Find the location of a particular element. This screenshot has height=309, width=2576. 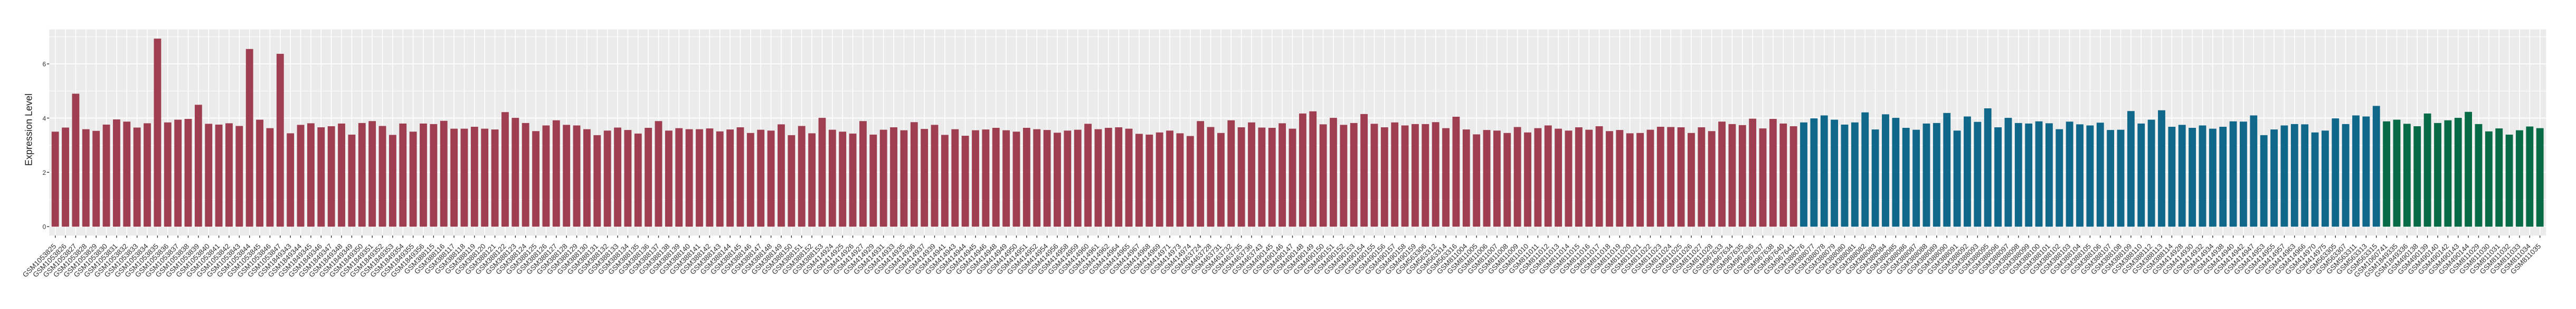

svg-text: 6 is located at coordinates (44, 64).